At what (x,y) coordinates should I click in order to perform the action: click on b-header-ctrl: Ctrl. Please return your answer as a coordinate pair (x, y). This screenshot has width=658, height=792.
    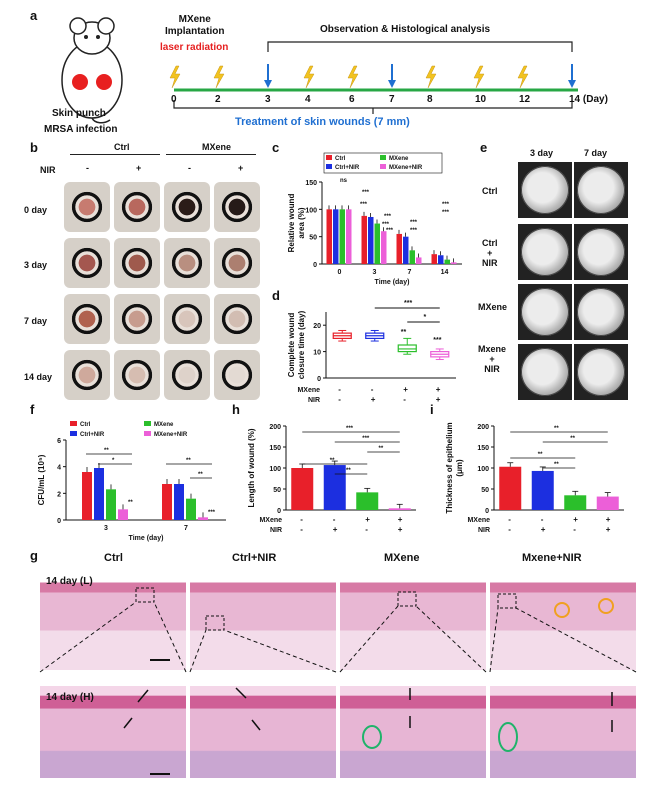
    Looking at the image, I should click on (122, 147).